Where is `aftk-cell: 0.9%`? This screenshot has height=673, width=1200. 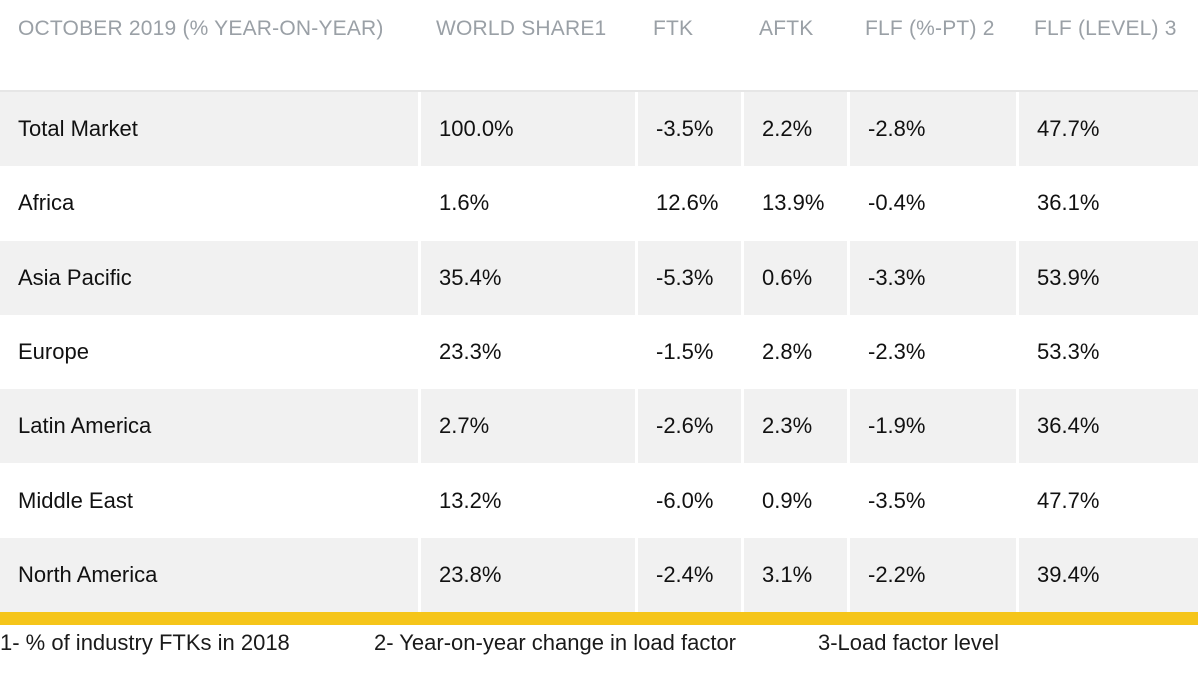 aftk-cell: 0.9% is located at coordinates (794, 500).